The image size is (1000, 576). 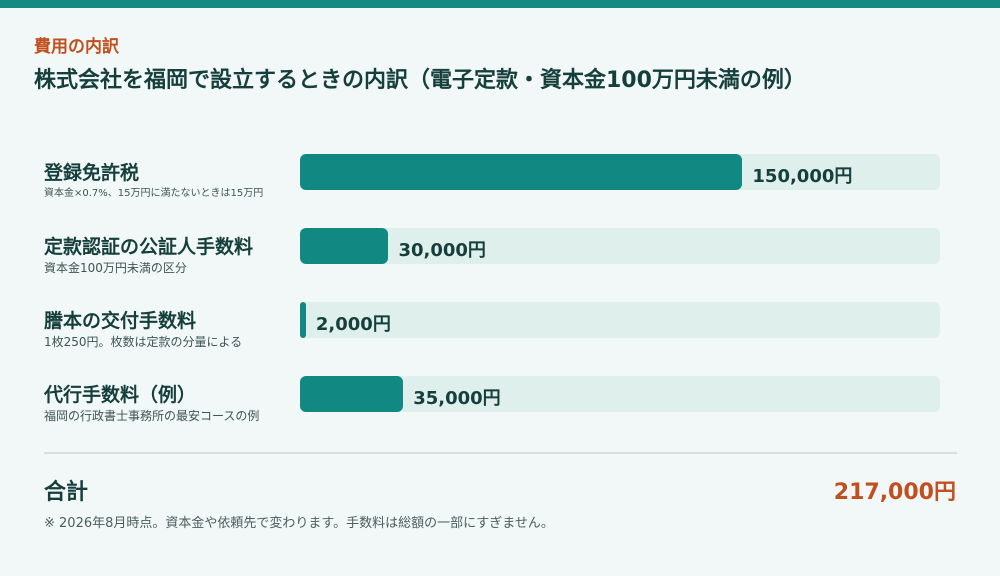 I want to click on bar-track: 2,000円, so click(x=620, y=320).